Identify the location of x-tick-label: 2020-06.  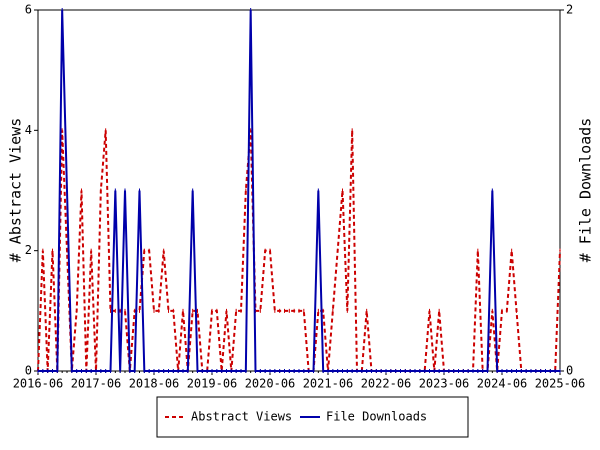
(270, 384).